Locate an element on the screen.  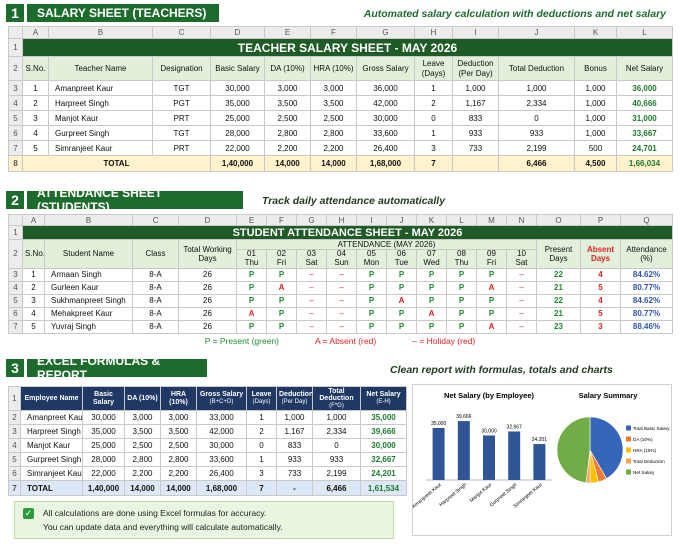
total-cell is located at coordinates (475, 163).